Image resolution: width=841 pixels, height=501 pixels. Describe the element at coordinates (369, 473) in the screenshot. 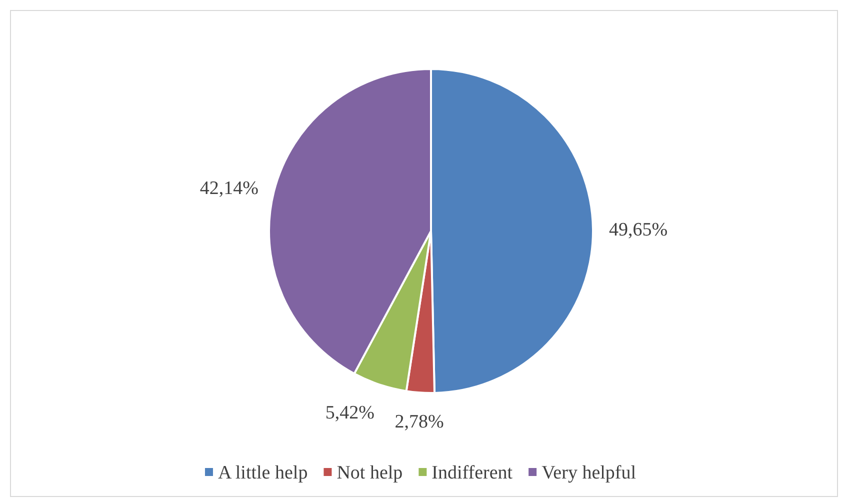

I see `legend-label: Not help` at that location.